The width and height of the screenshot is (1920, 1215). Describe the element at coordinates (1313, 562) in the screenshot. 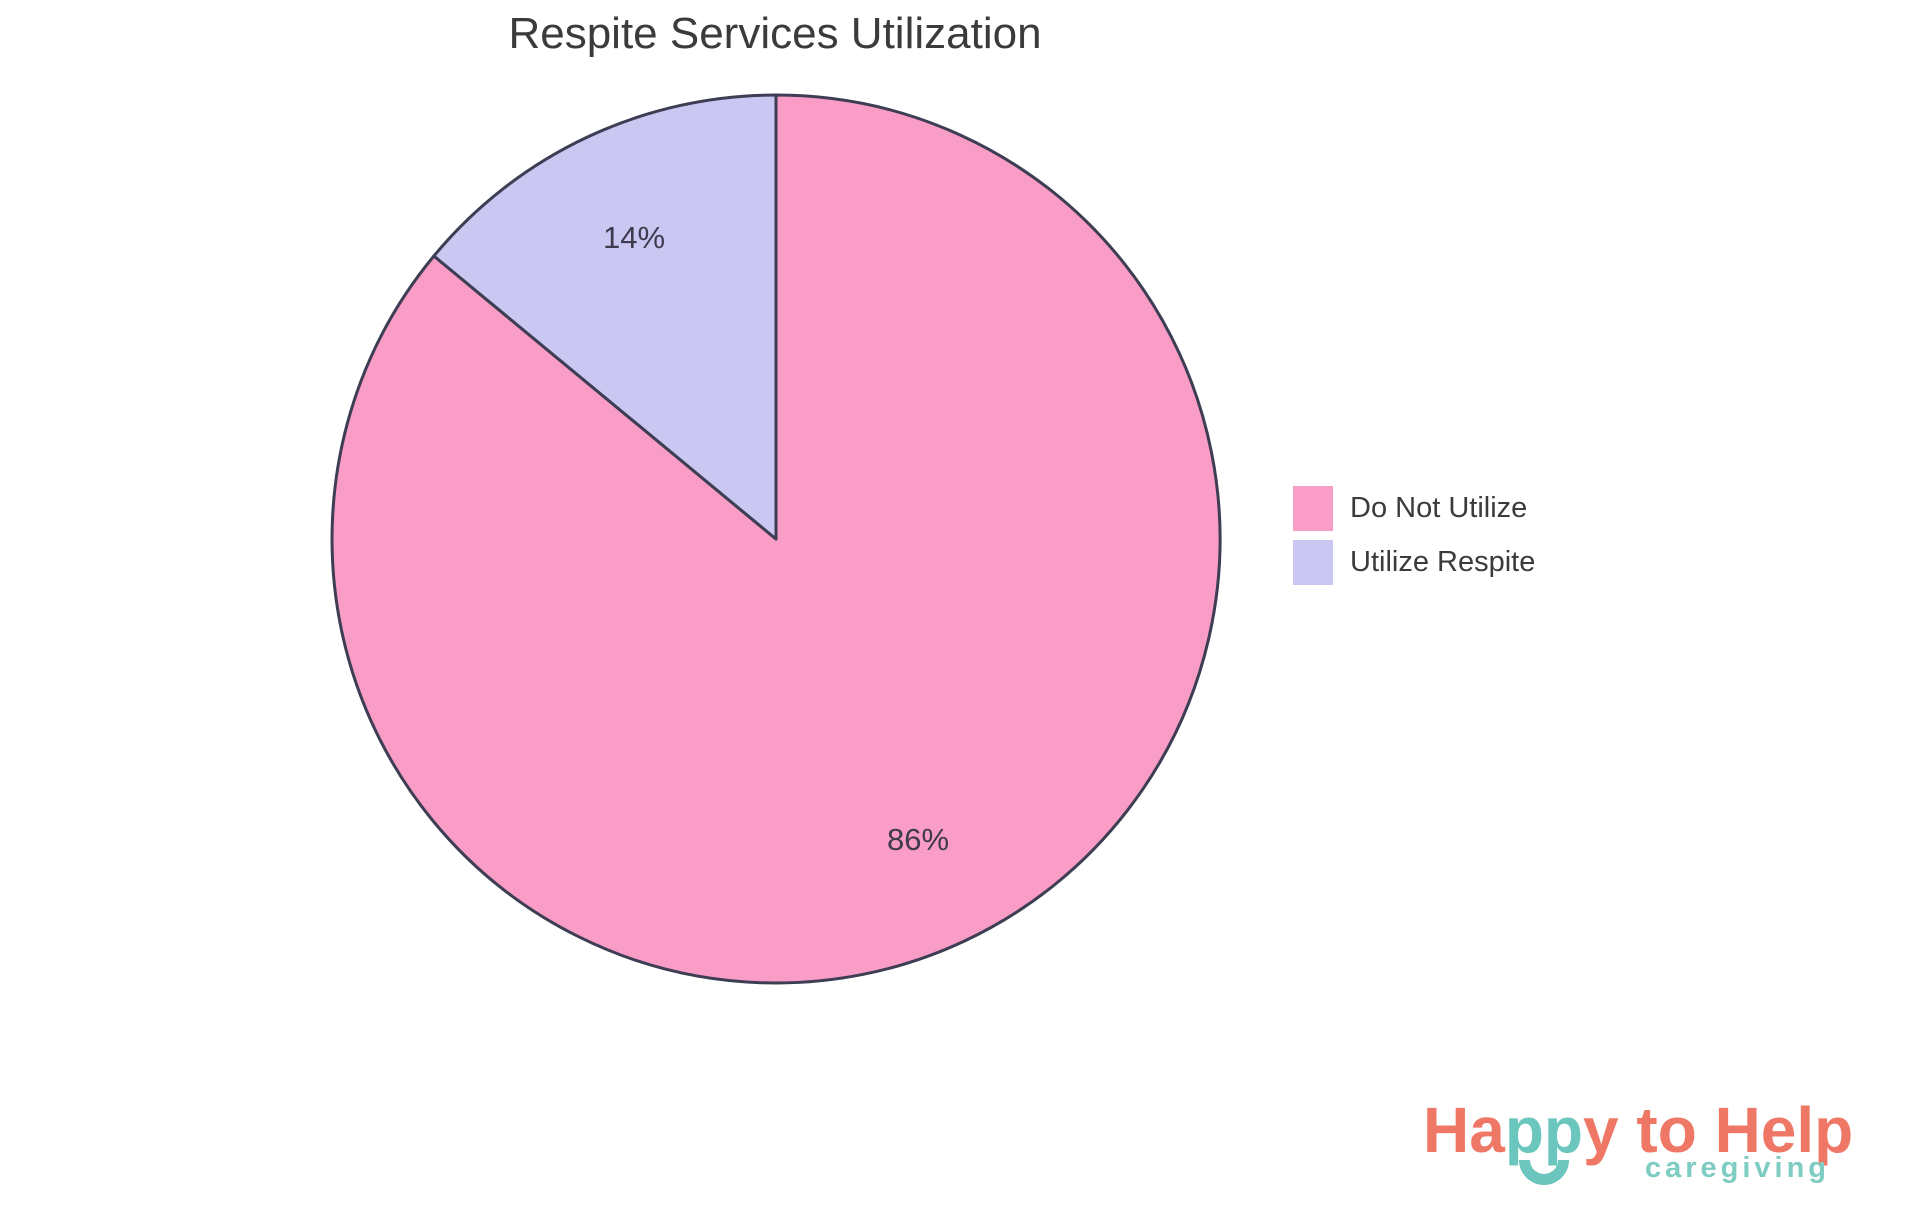

I see `legend-swatch-utilize-respite` at that location.